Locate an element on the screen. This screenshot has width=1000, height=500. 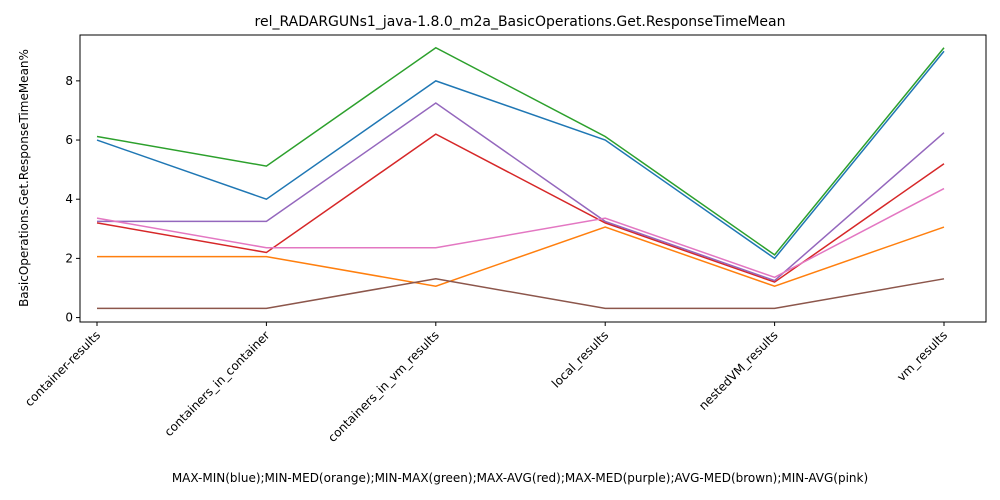
y-tick-label: 2 is located at coordinates (69, 258).